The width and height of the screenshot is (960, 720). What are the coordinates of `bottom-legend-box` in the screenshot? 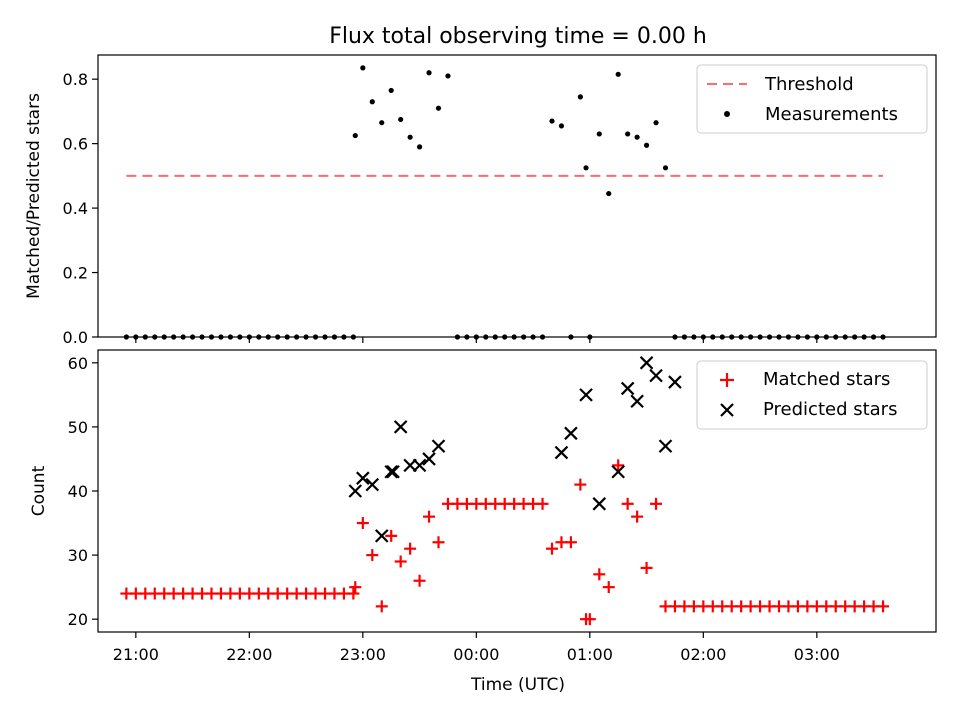 It's located at (812, 395).